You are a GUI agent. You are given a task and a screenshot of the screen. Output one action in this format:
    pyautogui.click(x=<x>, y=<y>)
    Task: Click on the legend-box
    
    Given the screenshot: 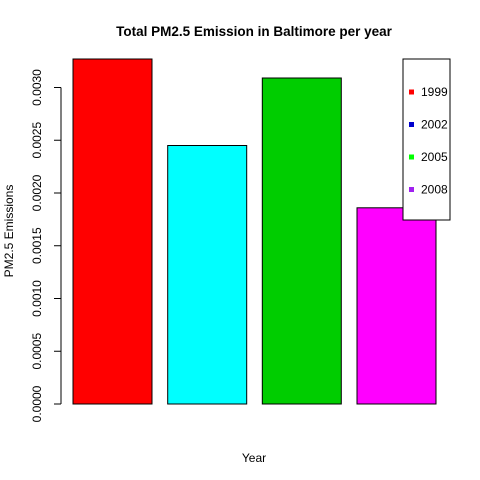 What is the action you would take?
    pyautogui.click(x=426, y=139)
    